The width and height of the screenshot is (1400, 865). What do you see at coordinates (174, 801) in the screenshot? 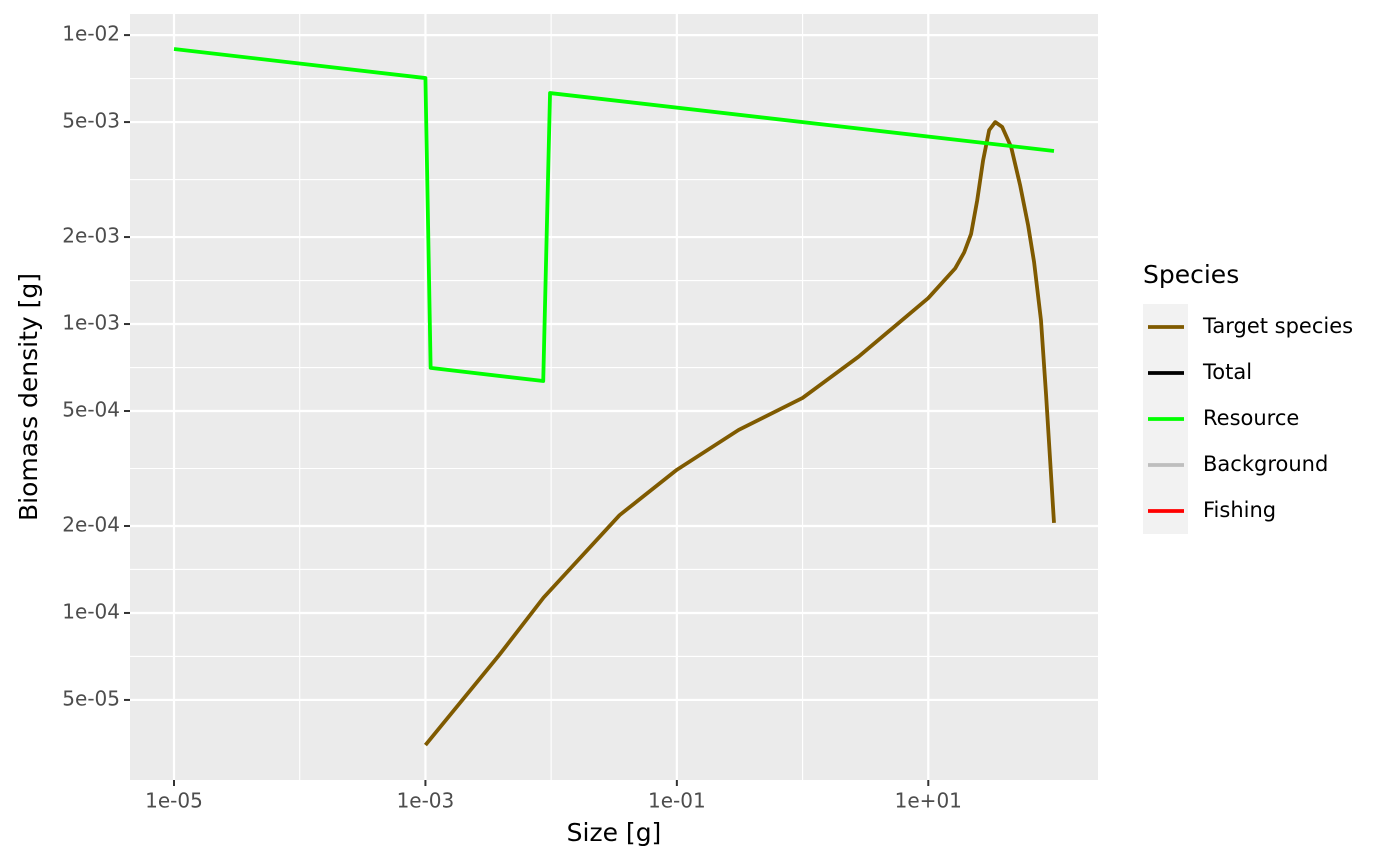
I see `x-tick-label: 1e-05` at bounding box center [174, 801].